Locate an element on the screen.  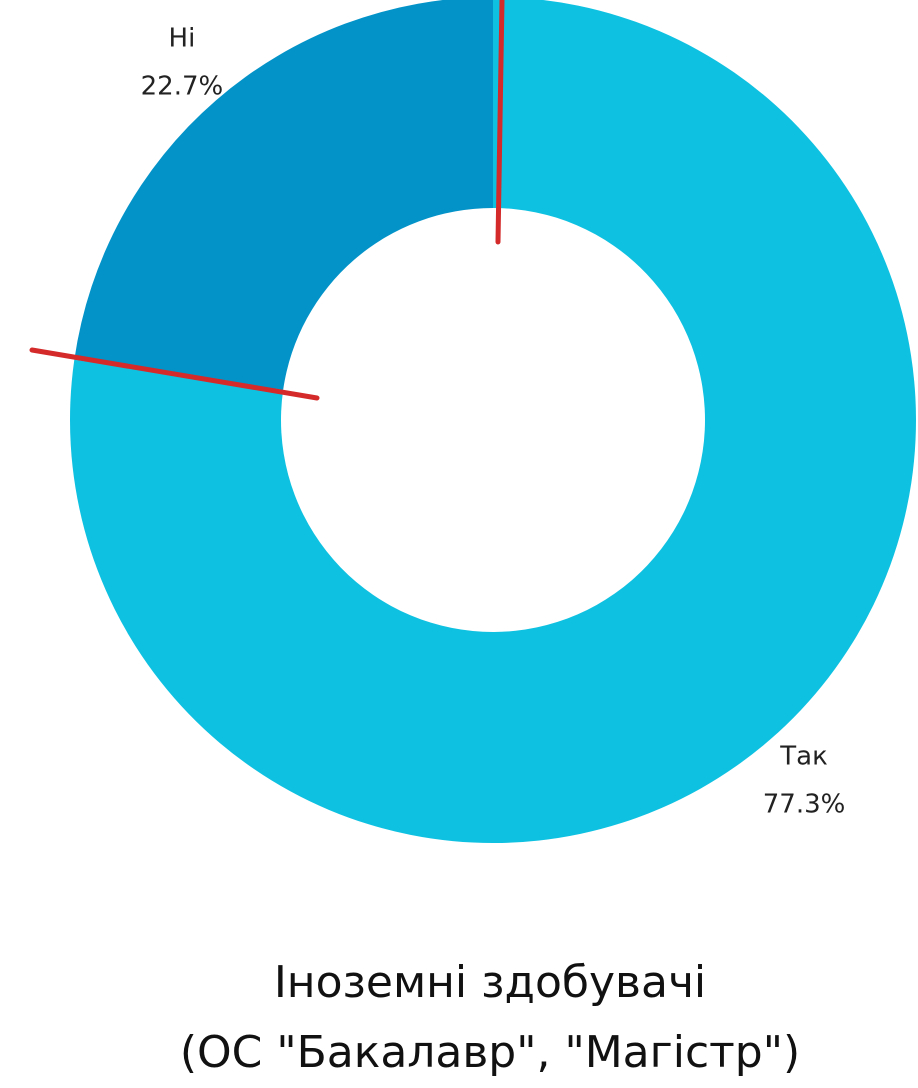
category-label: Ні is located at coordinates (182, 39).